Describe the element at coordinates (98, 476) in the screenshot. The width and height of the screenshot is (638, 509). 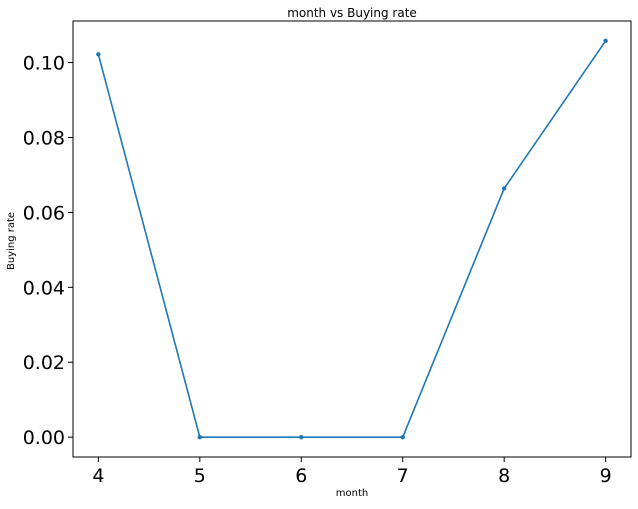
I see `x-tick-label: 4` at that location.